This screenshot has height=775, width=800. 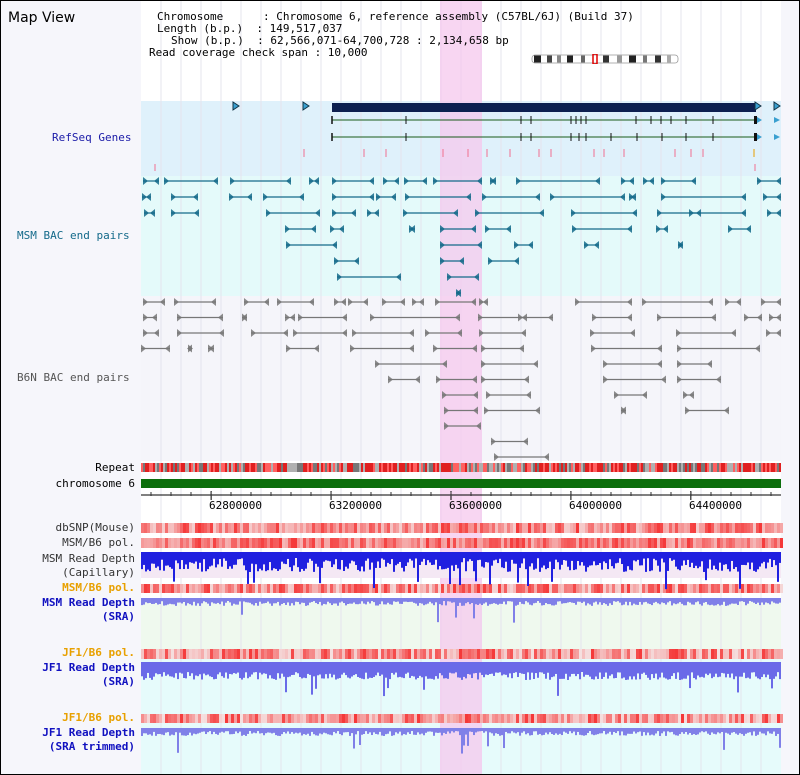 I want to click on track-label-chromosome: chromosome 6, so click(x=95, y=483).